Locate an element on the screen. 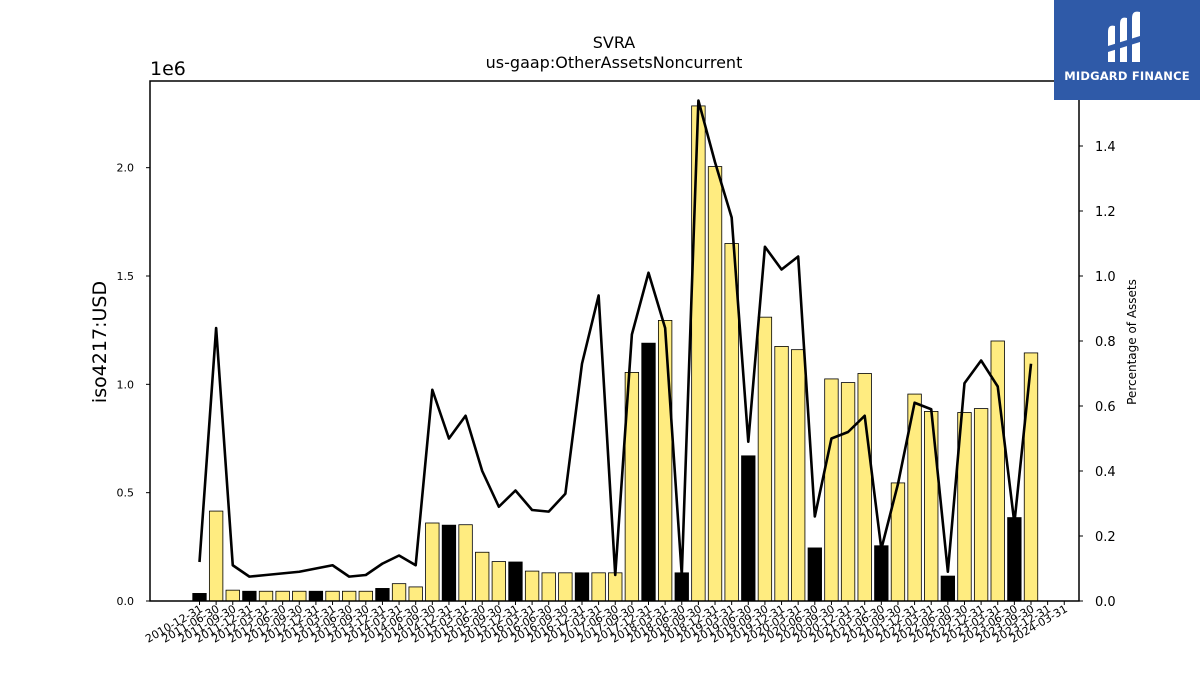  chart-subtitle: us-gaap:OtherAssetsNoncurrent is located at coordinates (614, 62).